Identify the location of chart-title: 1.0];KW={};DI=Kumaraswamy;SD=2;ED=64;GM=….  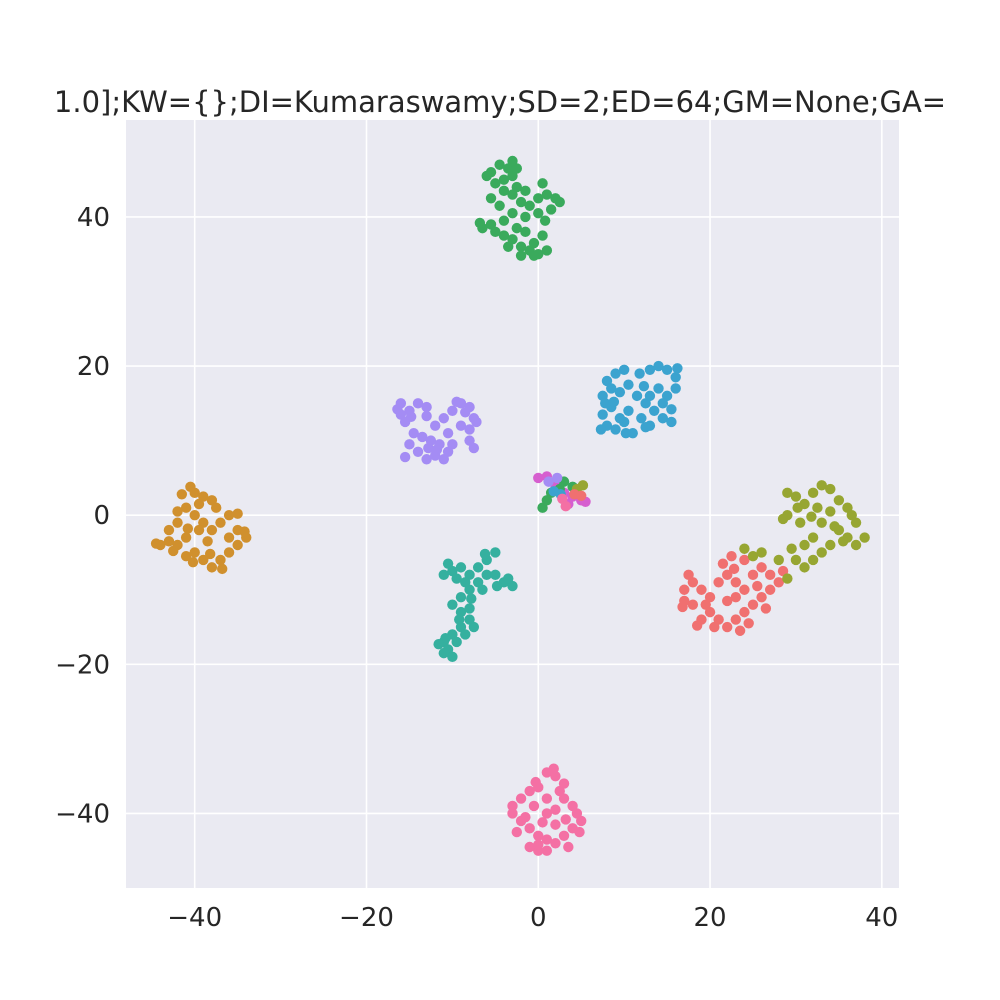
(500, 102).